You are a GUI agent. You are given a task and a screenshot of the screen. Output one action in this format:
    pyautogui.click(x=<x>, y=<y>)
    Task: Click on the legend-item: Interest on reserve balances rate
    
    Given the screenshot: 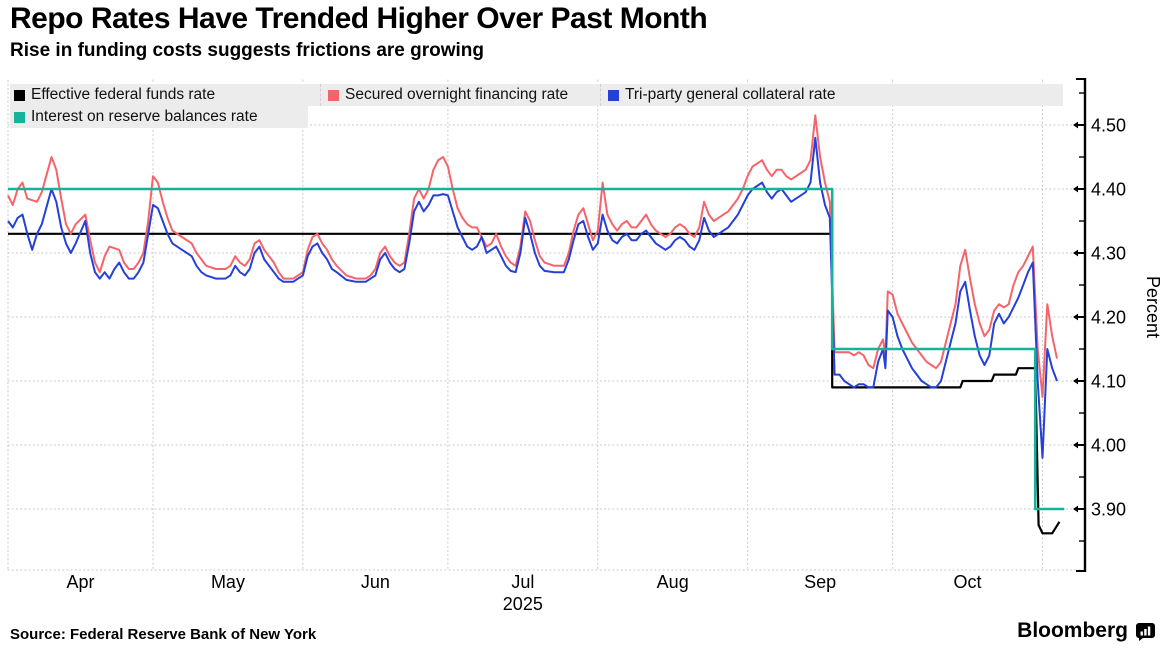 What is the action you would take?
    pyautogui.click(x=136, y=117)
    